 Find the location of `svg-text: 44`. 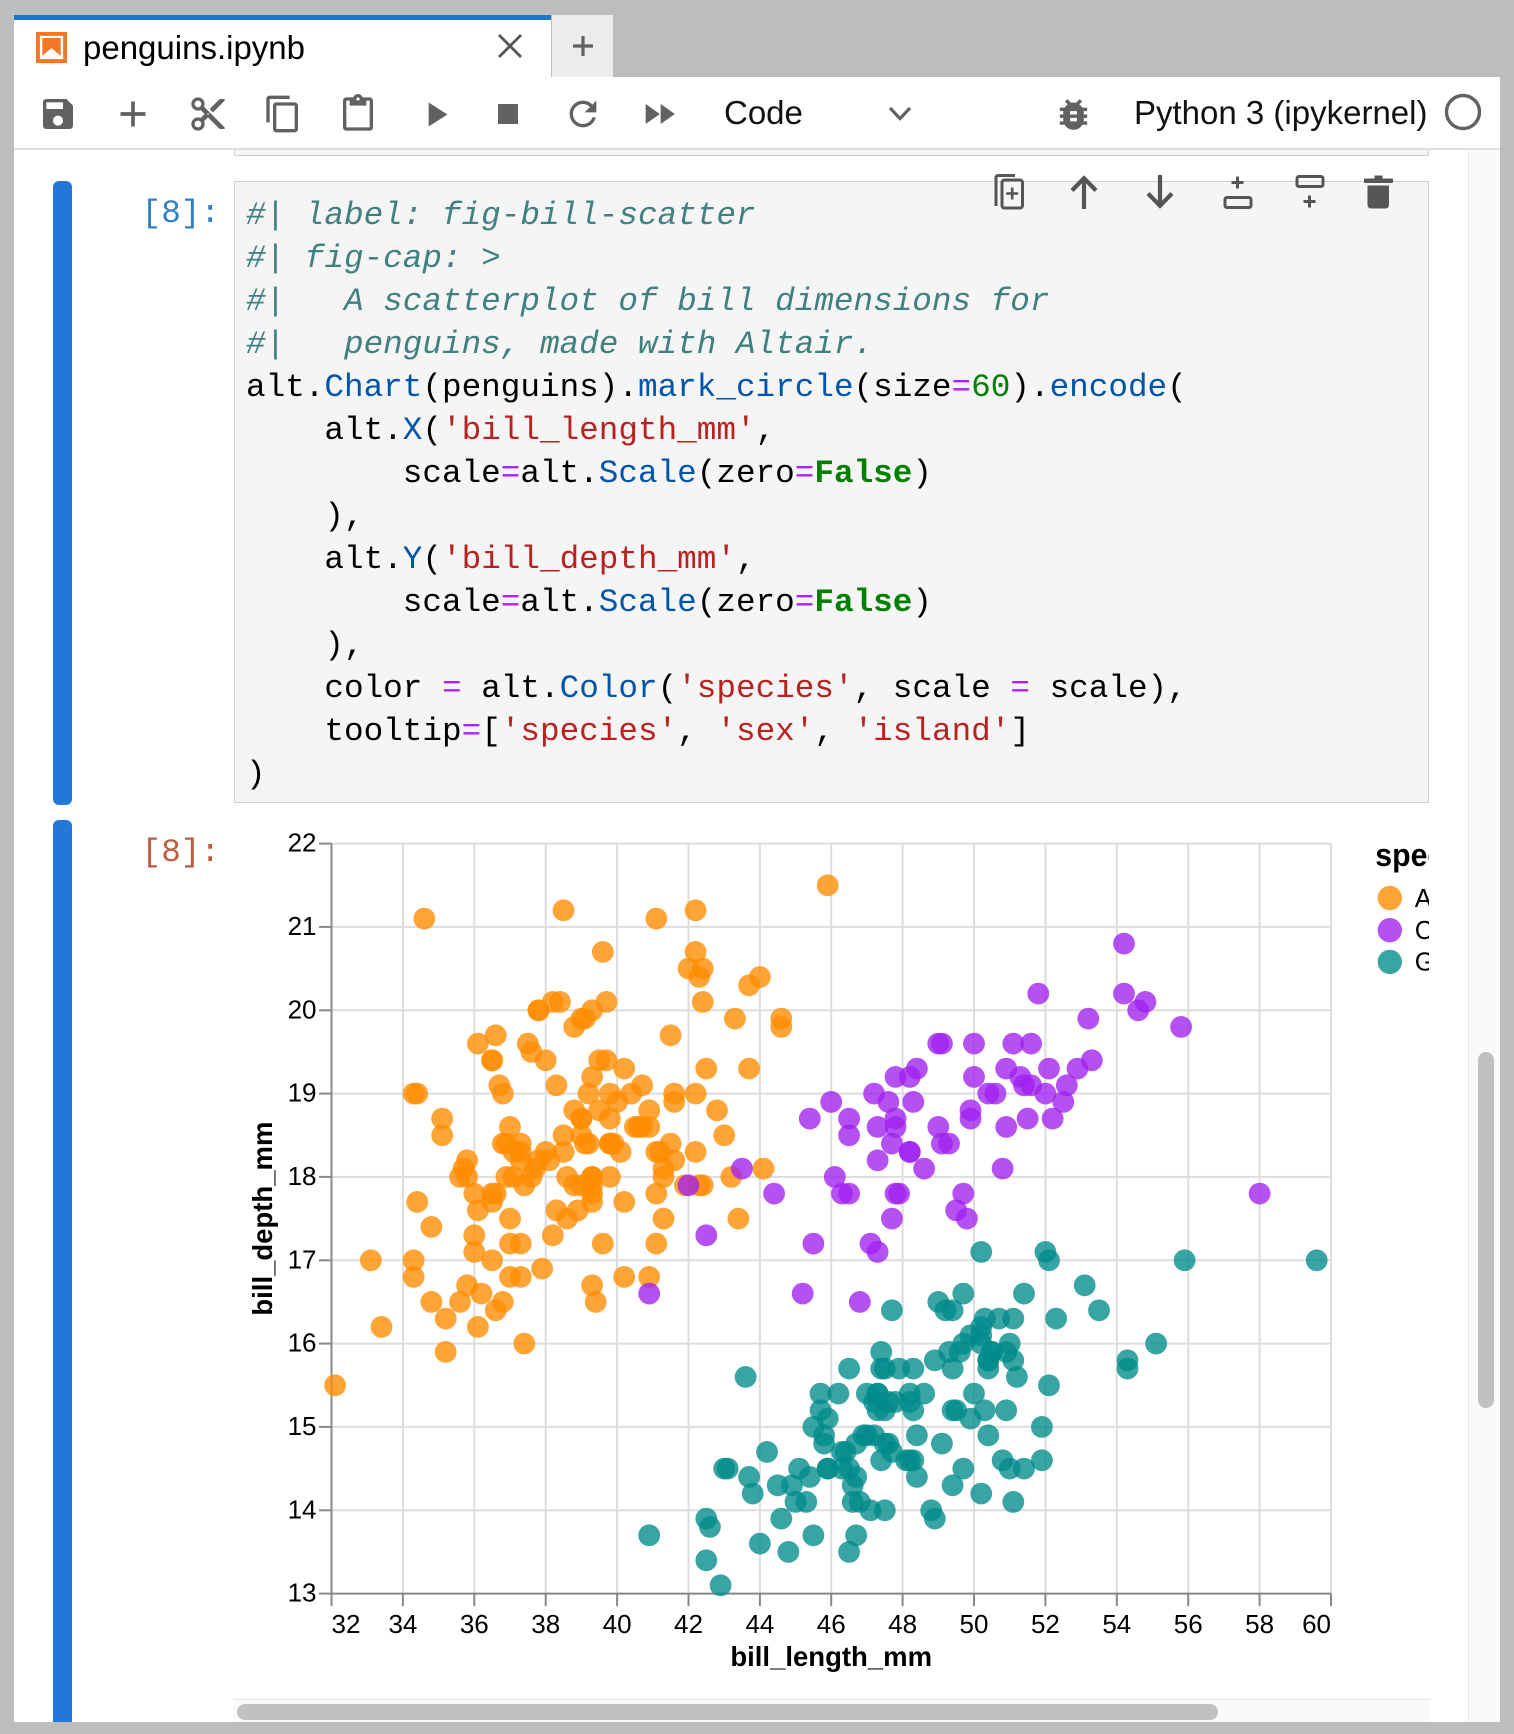

svg-text: 44 is located at coordinates (759, 1624).